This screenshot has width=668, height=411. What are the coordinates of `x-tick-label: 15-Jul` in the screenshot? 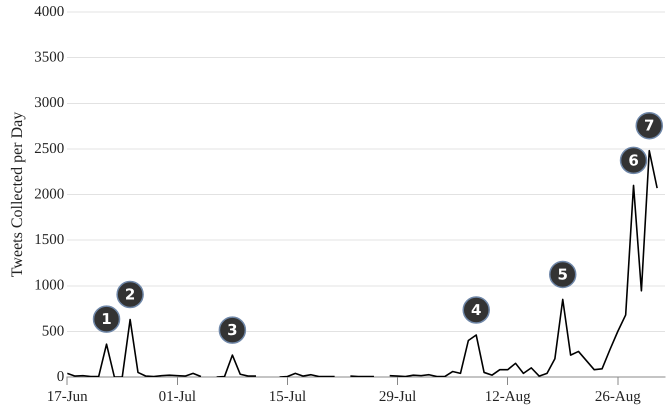 It's located at (287, 396).